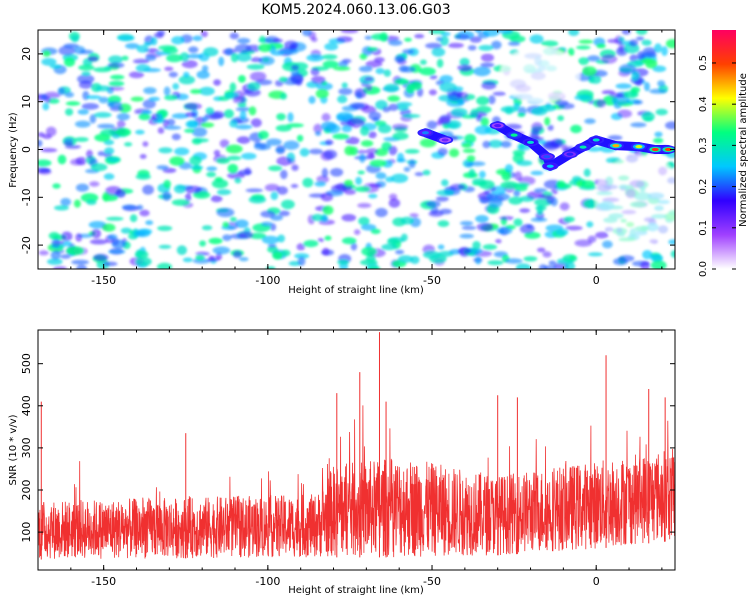  I want to click on colorbar-ticks: 0.0 0.1 0.2 0.3 0.4 0.5, so click(717, 166).